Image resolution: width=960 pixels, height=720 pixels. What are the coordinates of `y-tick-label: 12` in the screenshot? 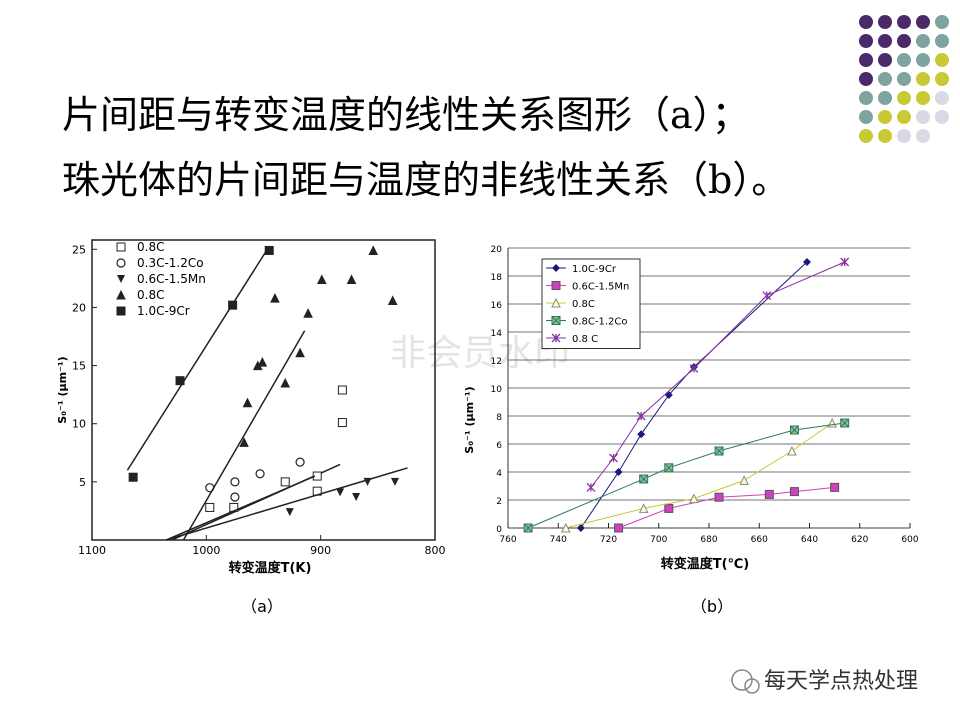 It's located at (496, 362).